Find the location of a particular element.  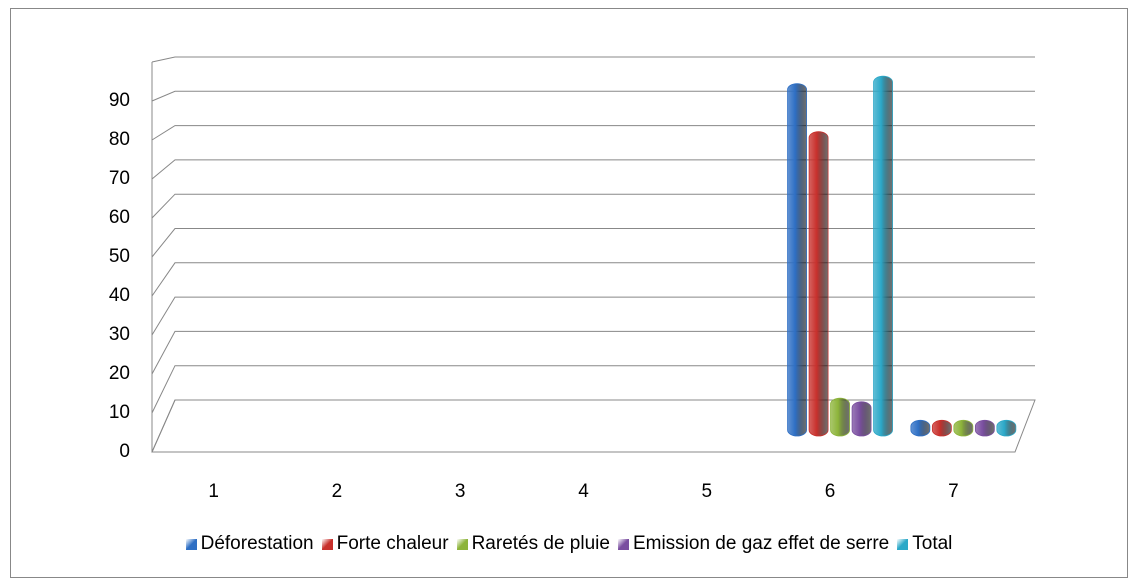

legend-item: Raretés de pluie is located at coordinates (533, 544).